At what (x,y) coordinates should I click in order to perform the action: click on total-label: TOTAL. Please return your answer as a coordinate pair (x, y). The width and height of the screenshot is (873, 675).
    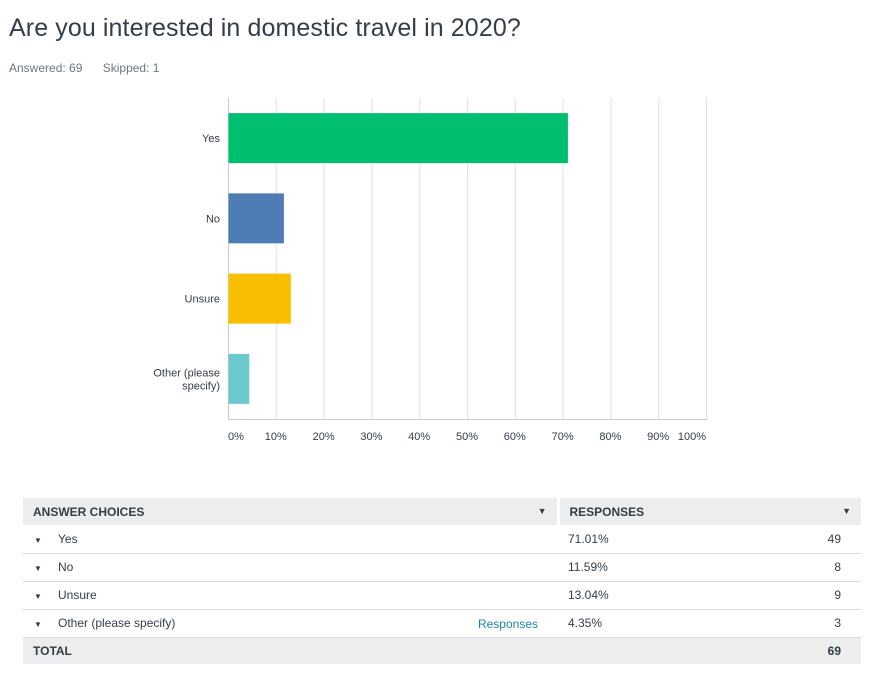
    Looking at the image, I should click on (290, 650).